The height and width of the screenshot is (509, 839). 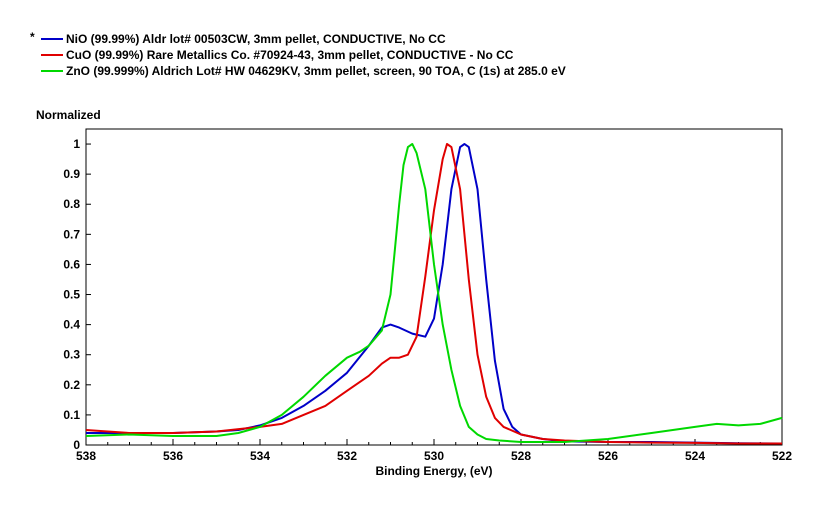 What do you see at coordinates (32, 37) in the screenshot?
I see `legend-marker: *` at bounding box center [32, 37].